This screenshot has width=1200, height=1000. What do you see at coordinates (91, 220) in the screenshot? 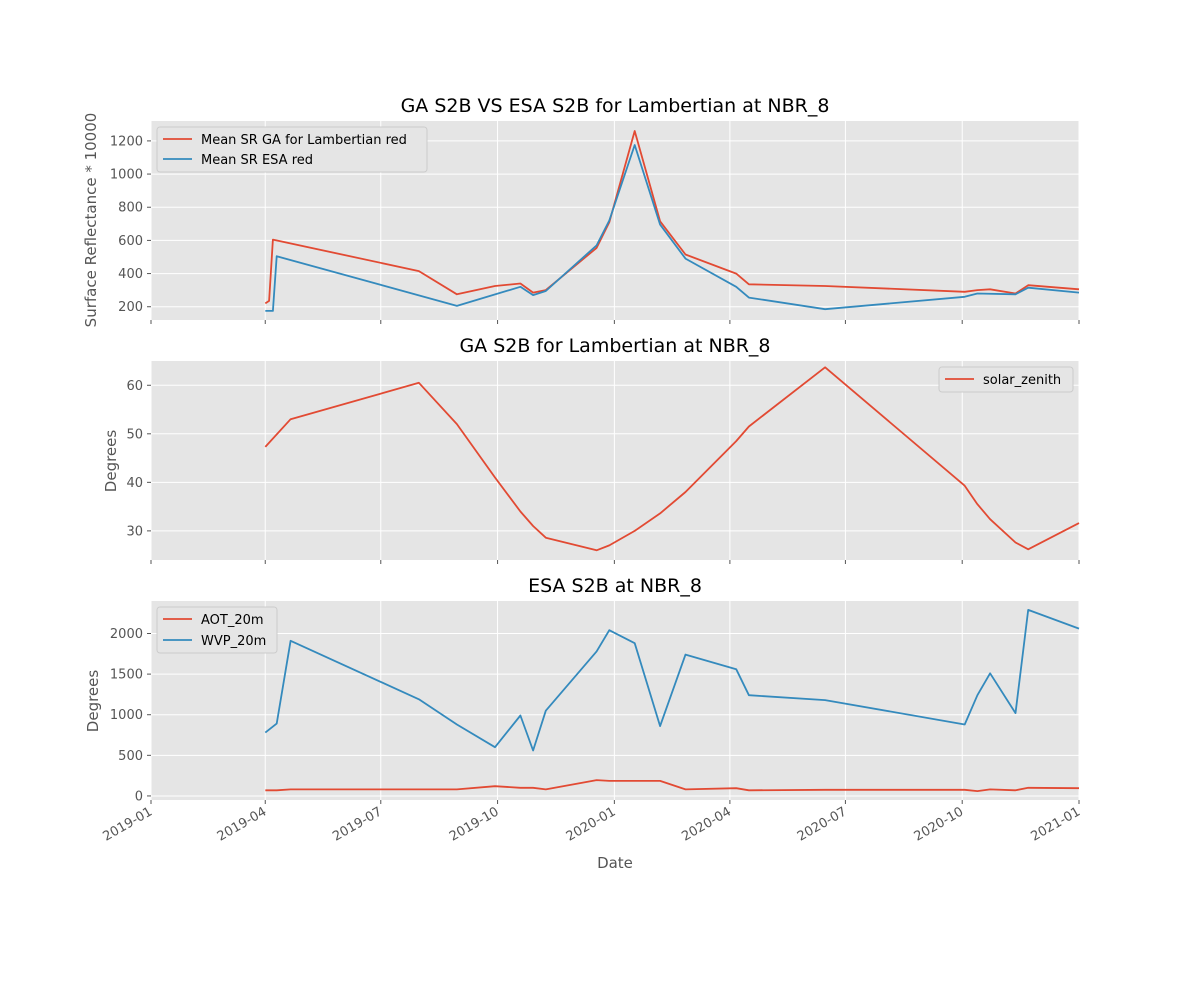
I see `panel-1-y-axis-label: Surface Reflectance * 10000` at bounding box center [91, 220].